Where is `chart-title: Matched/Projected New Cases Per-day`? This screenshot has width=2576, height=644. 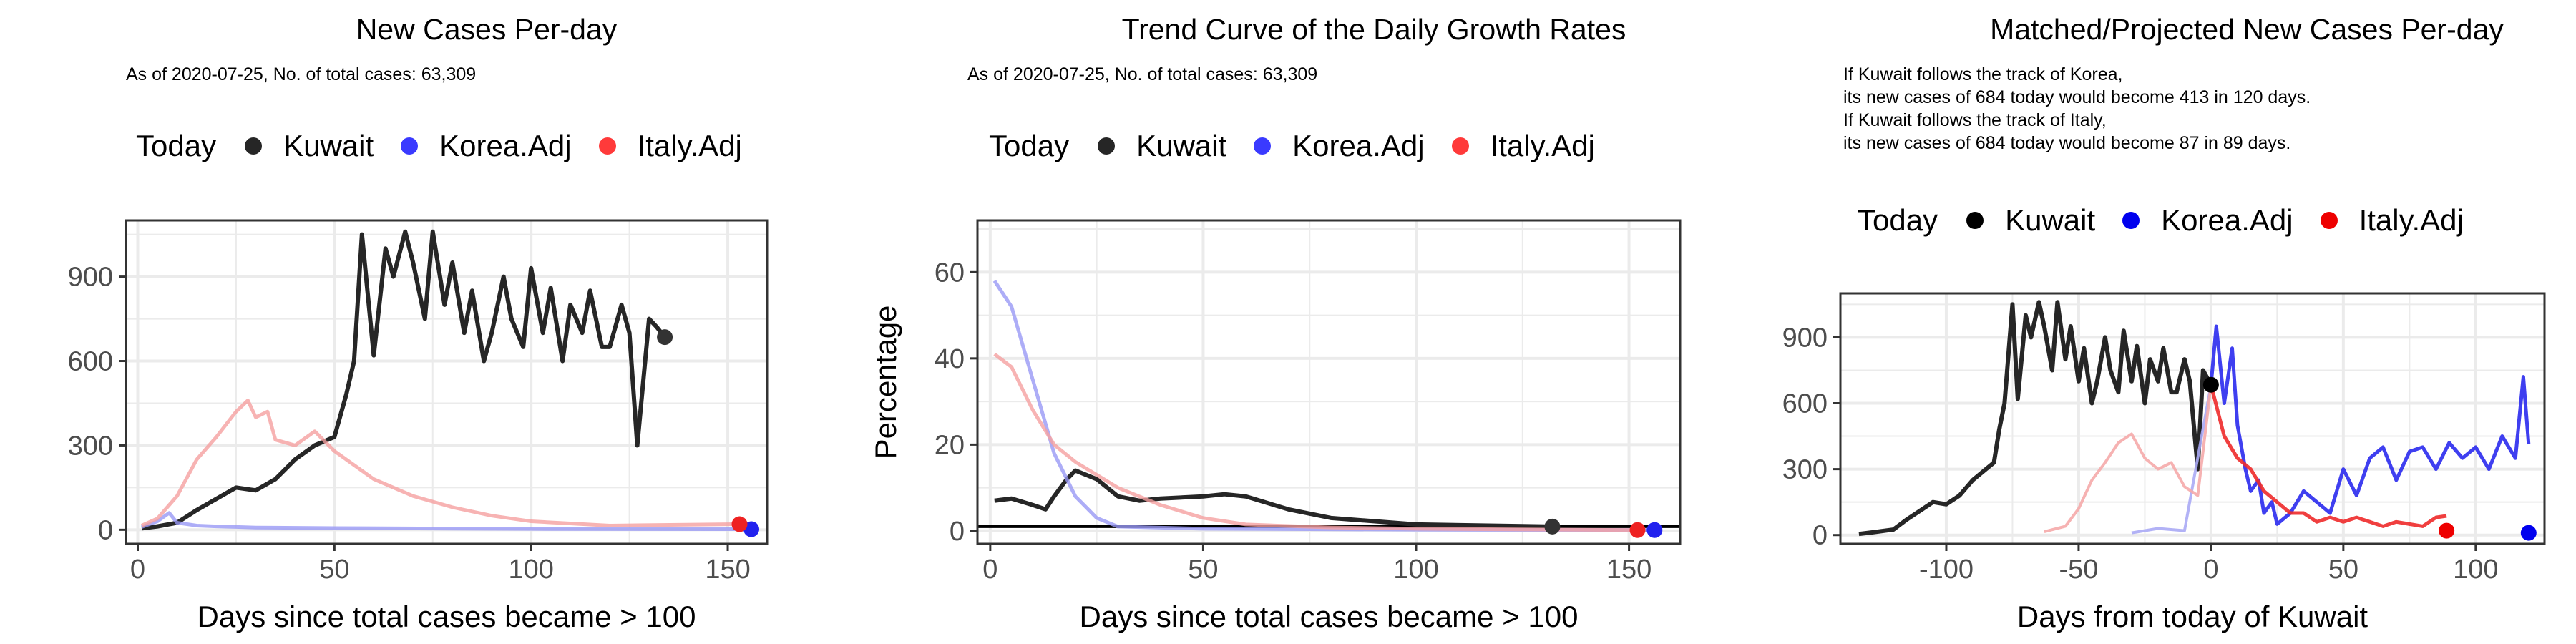 chart-title: Matched/Projected New Cases Per-day is located at coordinates (2247, 29).